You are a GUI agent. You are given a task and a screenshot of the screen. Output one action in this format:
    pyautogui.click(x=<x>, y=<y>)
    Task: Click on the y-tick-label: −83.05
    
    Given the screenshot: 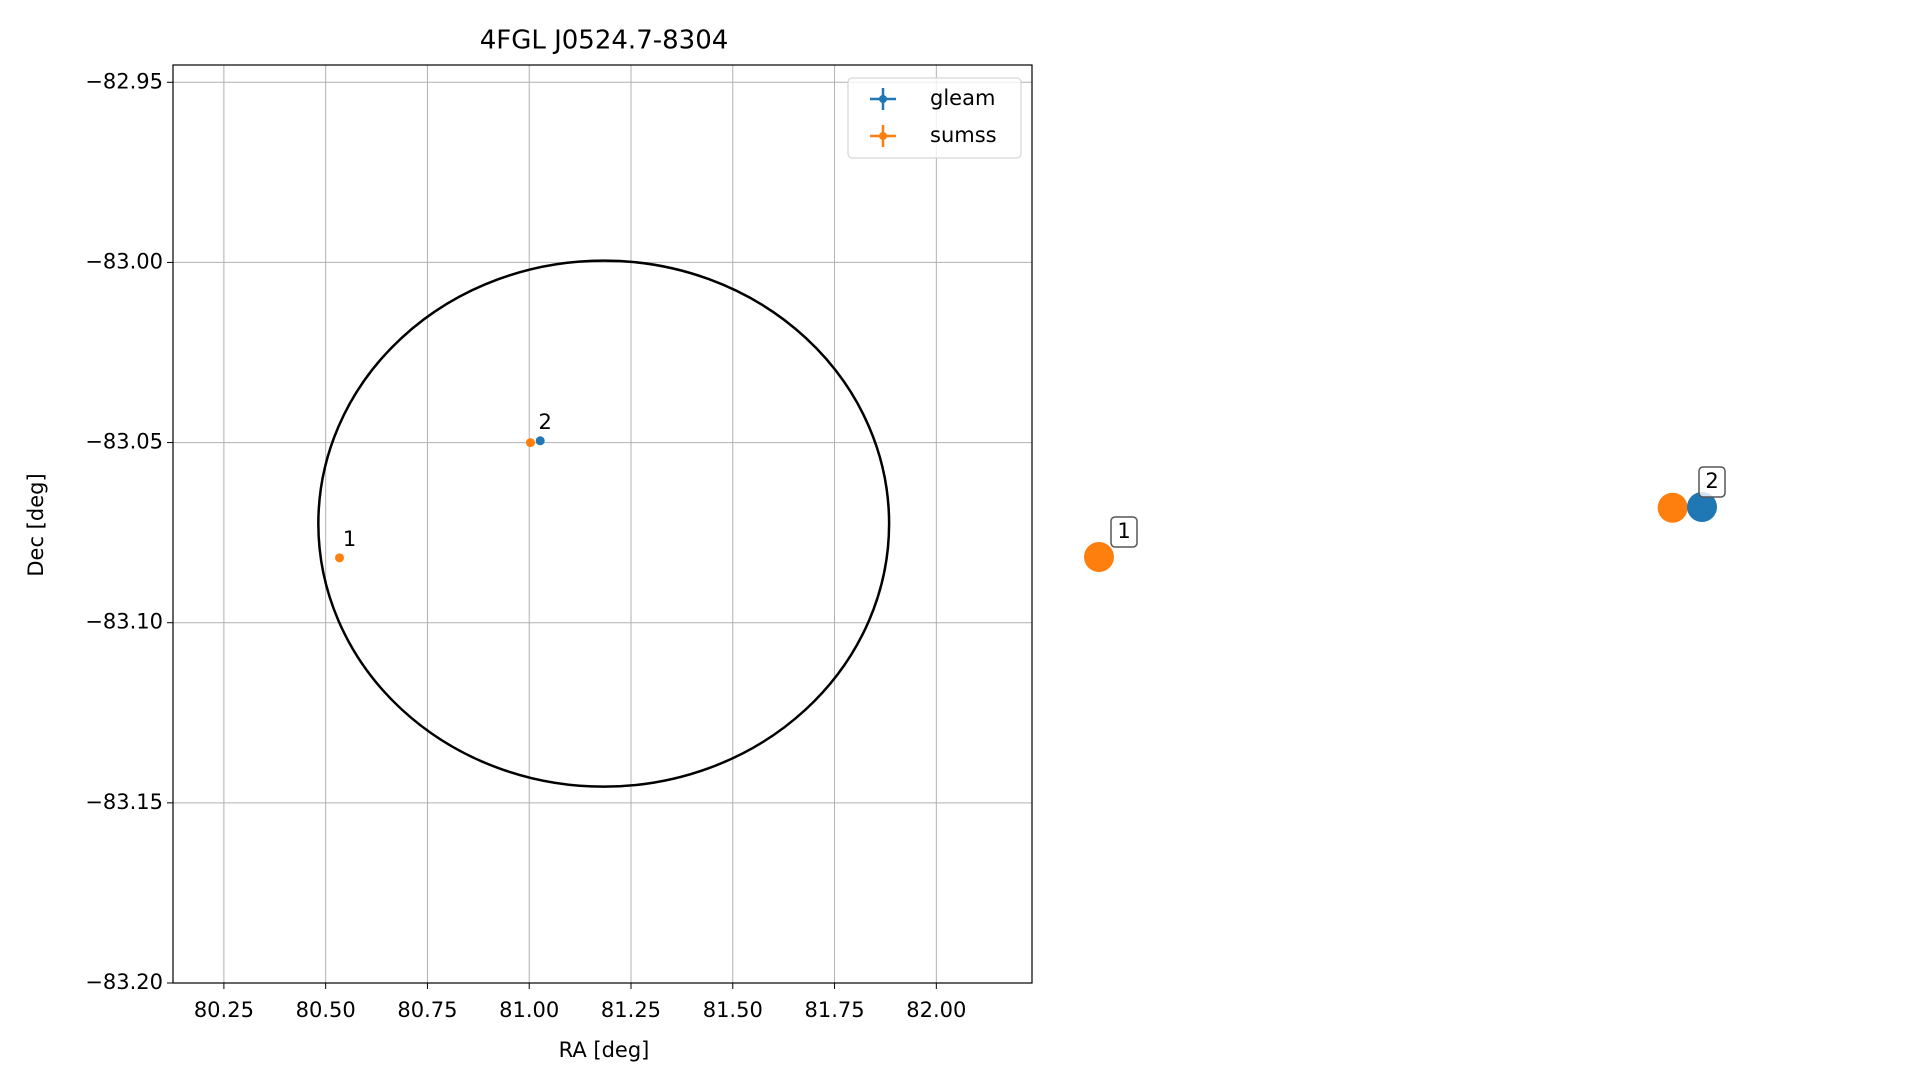 What is the action you would take?
    pyautogui.click(x=124, y=442)
    